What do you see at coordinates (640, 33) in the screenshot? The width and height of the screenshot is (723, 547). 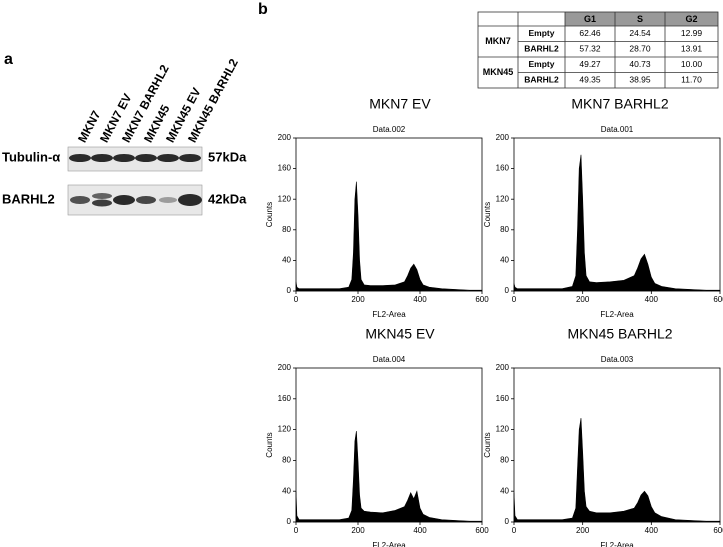 I see `table-cell: 24.54` at bounding box center [640, 33].